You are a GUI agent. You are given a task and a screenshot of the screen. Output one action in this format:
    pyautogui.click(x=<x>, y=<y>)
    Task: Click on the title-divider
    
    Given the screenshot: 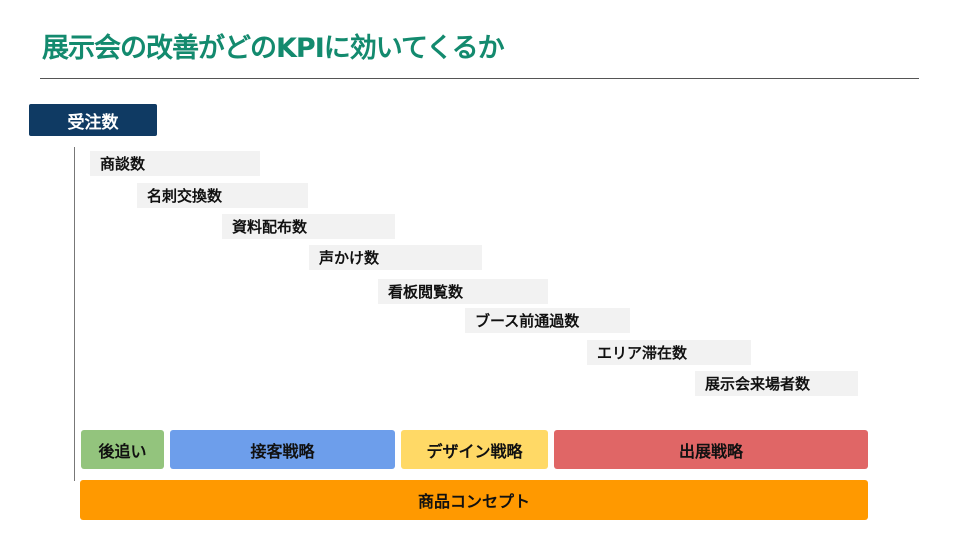 What is the action you would take?
    pyautogui.click(x=479, y=78)
    